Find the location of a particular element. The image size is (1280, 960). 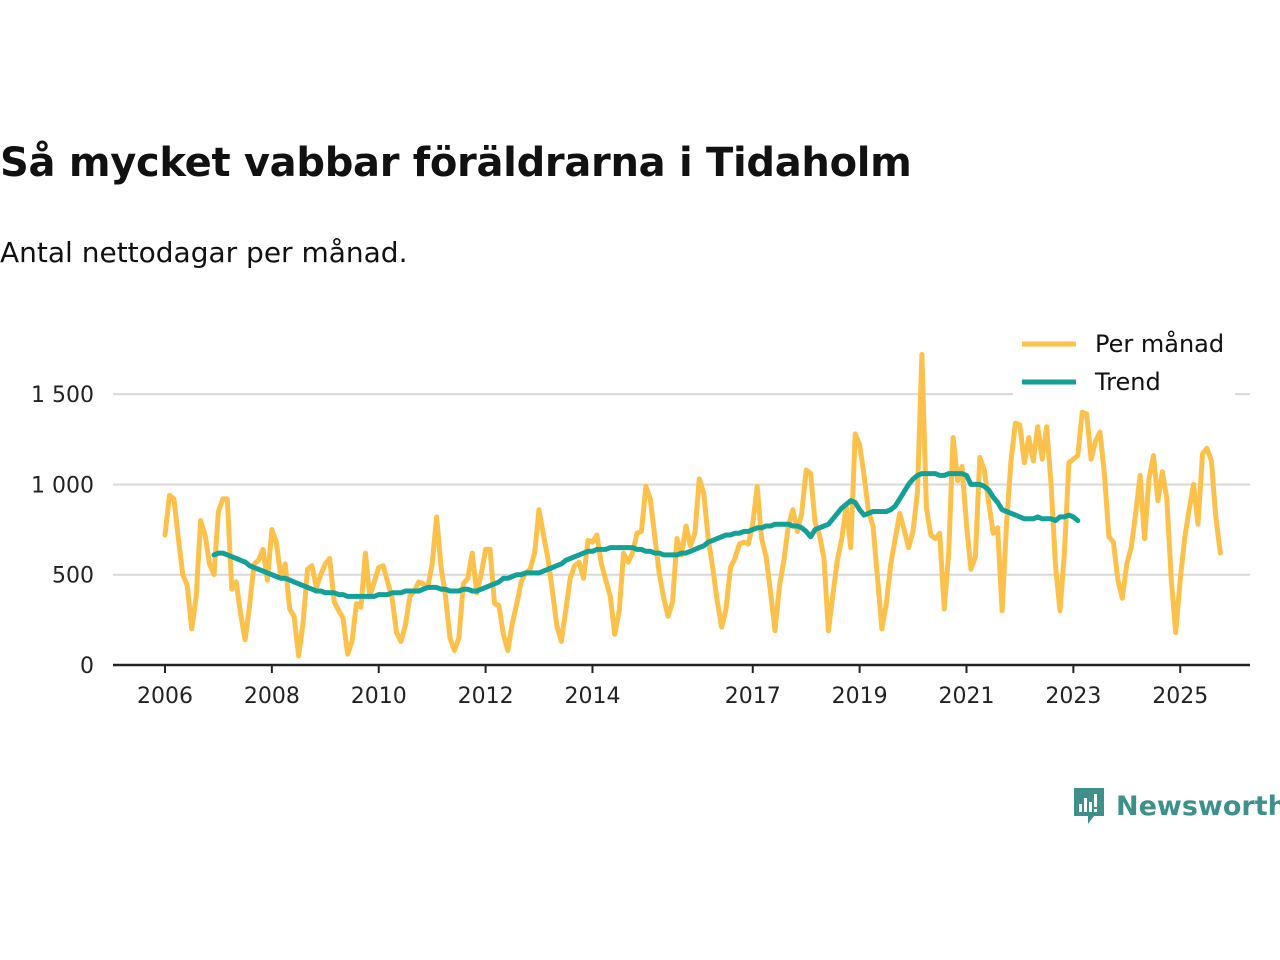

newsworthy-logo-icon is located at coordinates (1089, 806).